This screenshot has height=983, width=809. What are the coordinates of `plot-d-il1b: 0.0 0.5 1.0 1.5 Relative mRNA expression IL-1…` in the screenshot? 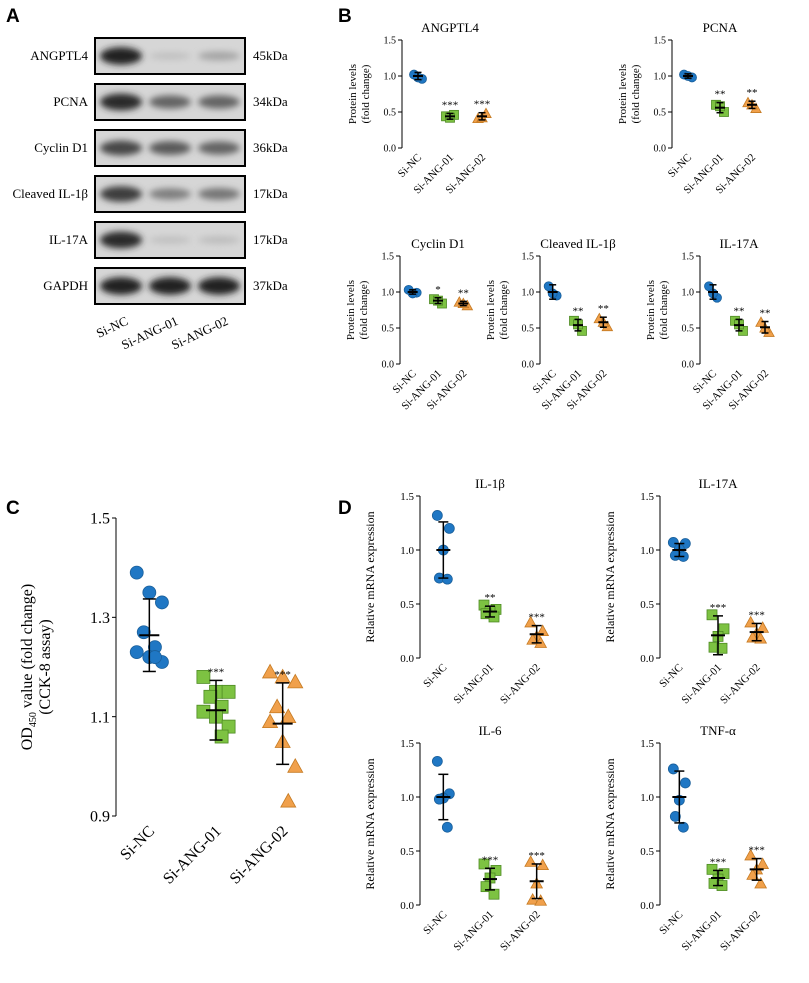 It's located at (456, 591).